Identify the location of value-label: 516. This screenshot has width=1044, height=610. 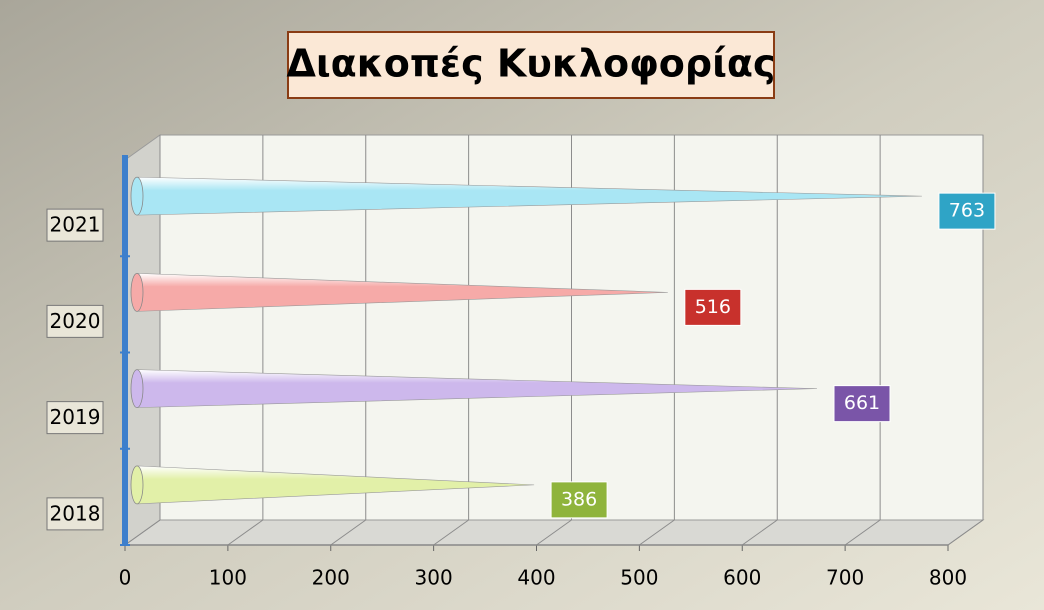
(713, 307).